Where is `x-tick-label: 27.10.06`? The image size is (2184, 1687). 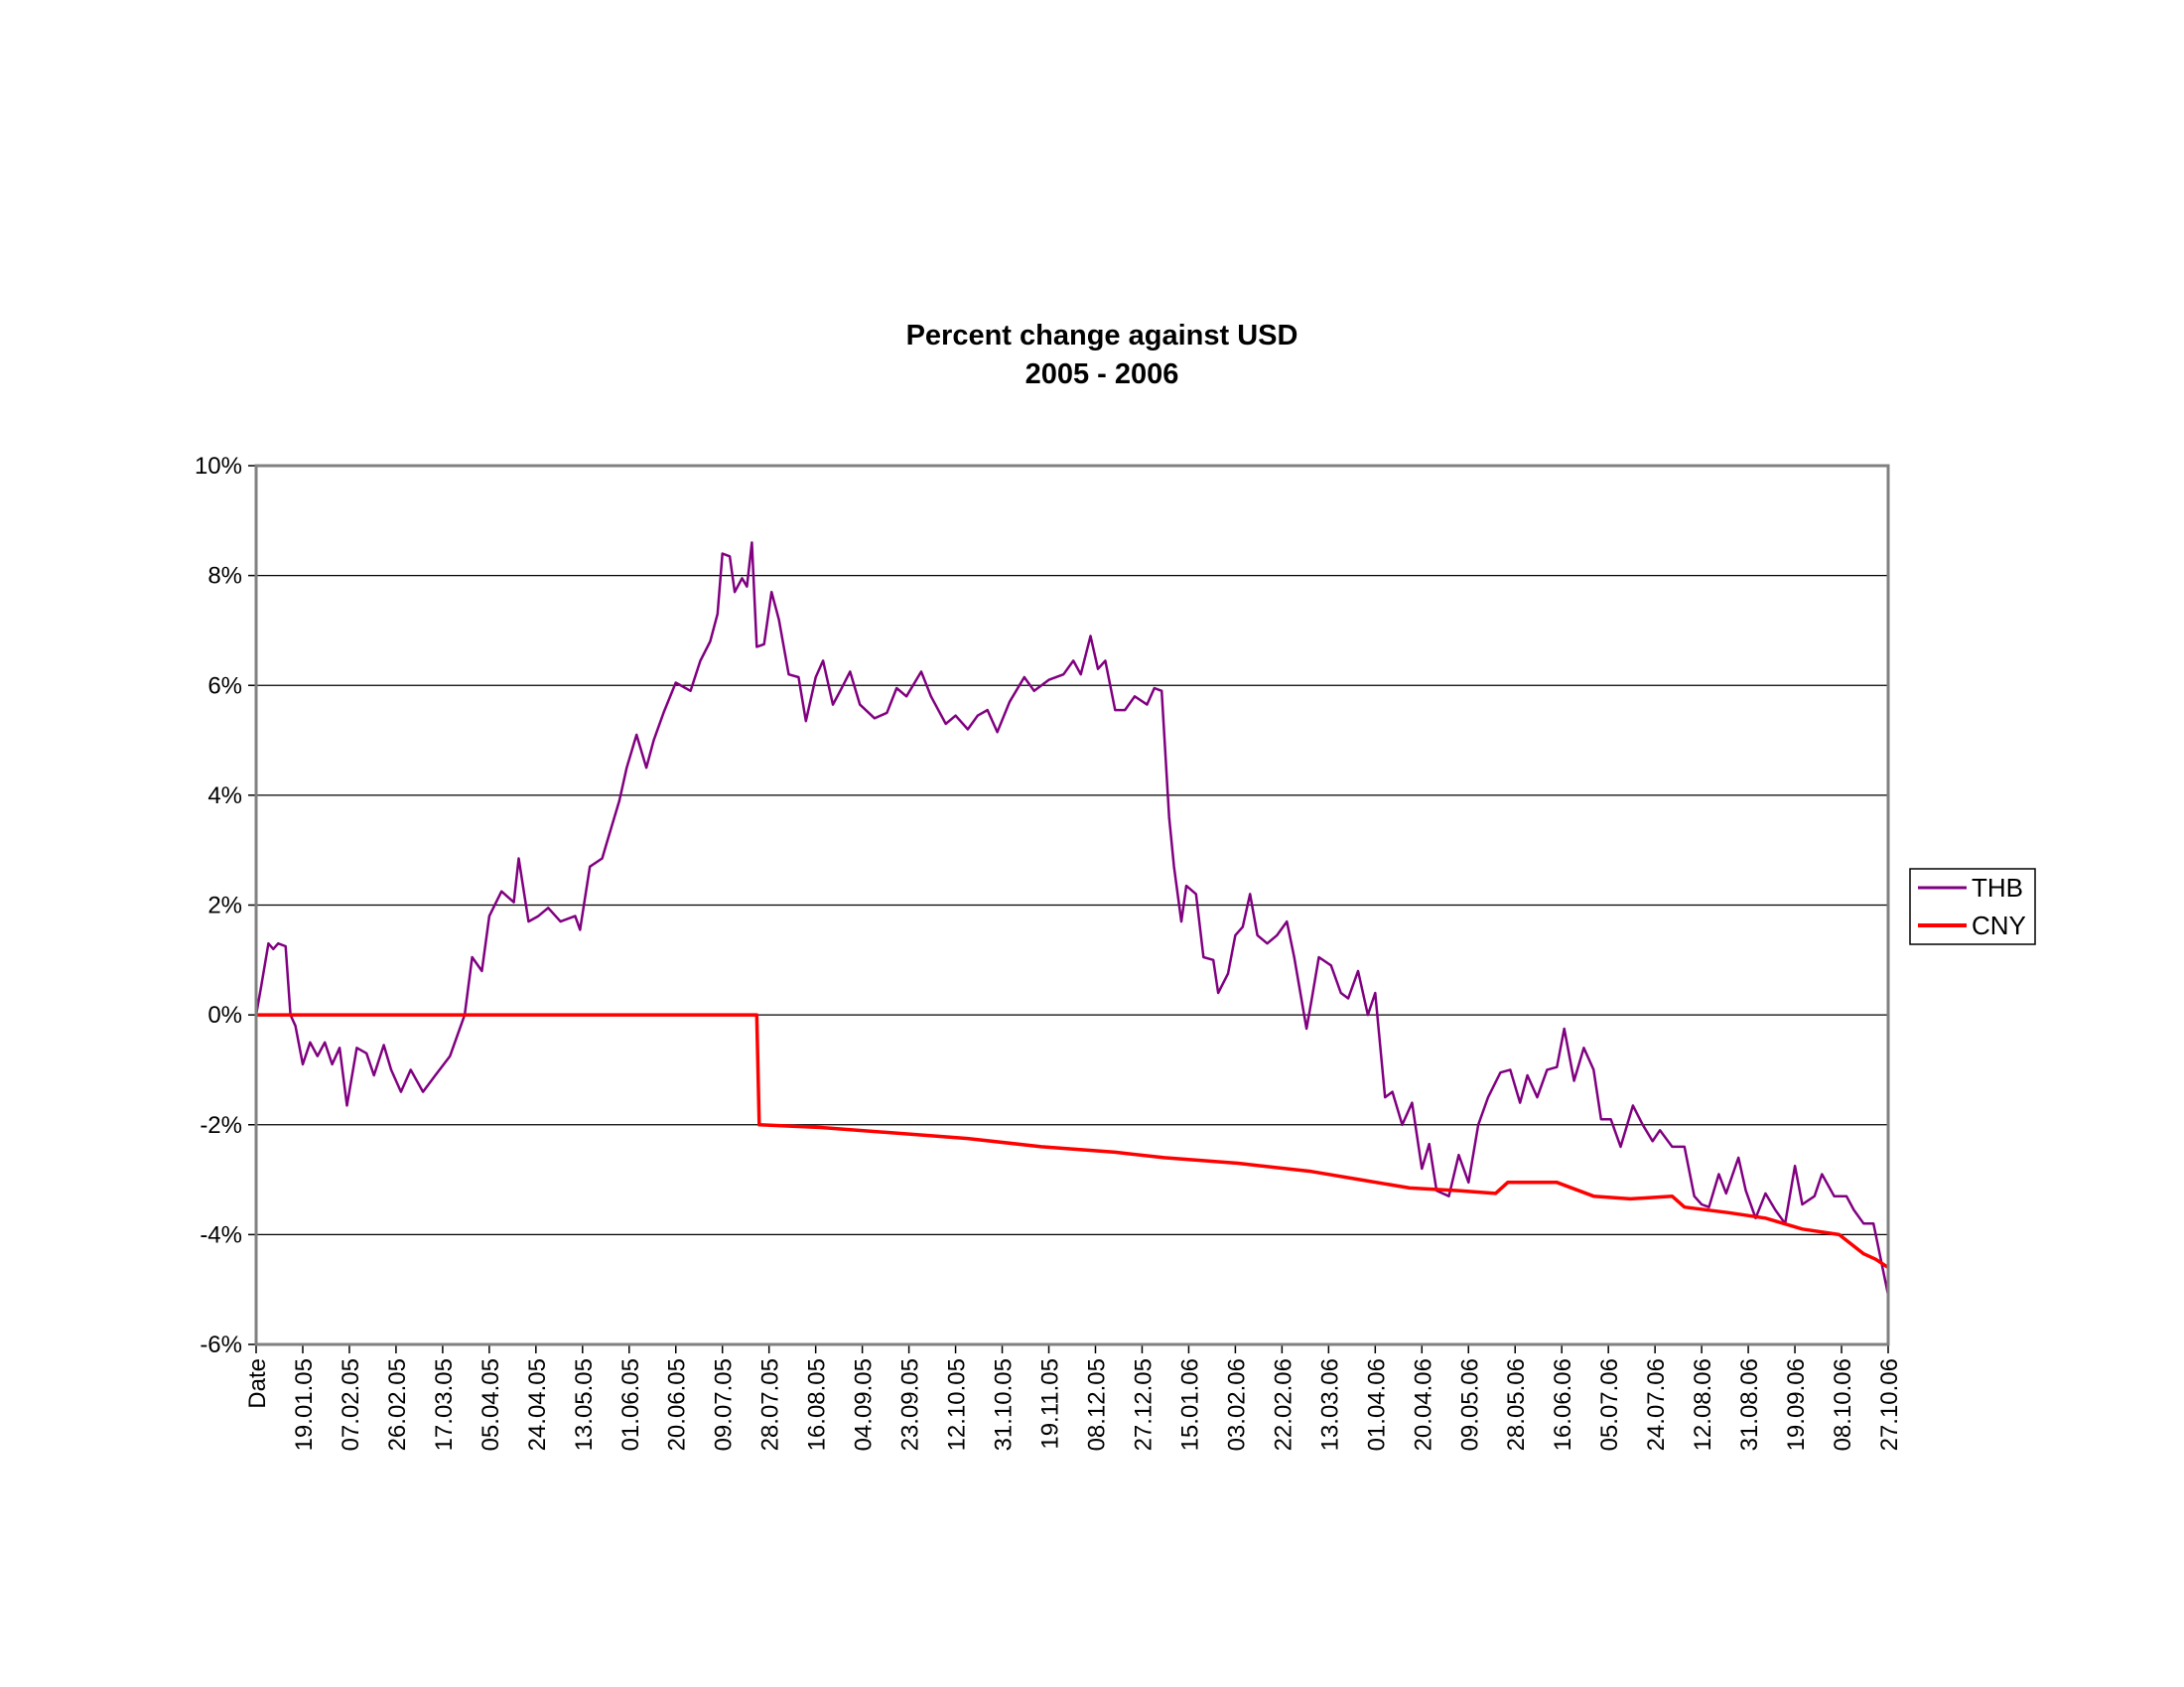 x-tick-label: 27.10.06 is located at coordinates (1889, 1404).